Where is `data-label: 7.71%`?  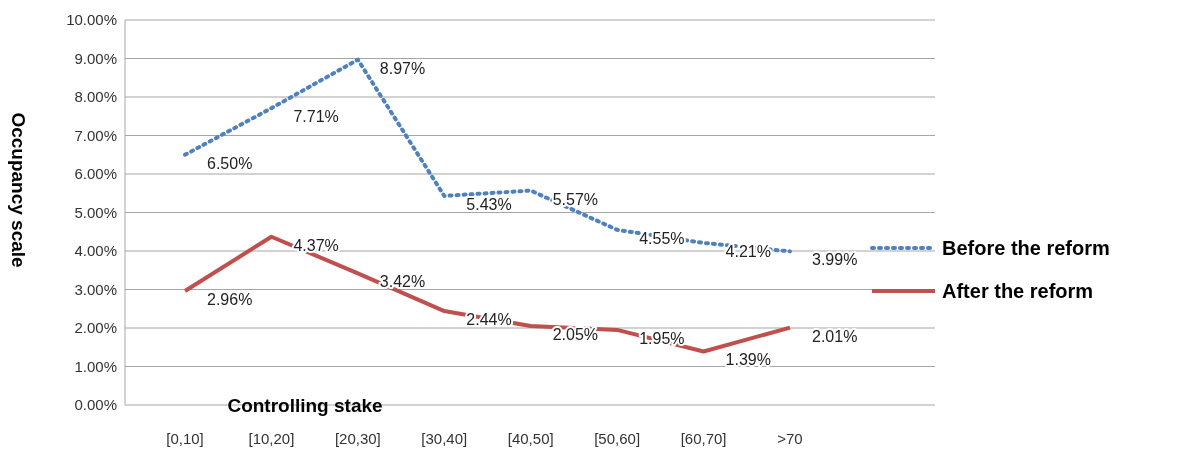 data-label: 7.71% is located at coordinates (316, 117).